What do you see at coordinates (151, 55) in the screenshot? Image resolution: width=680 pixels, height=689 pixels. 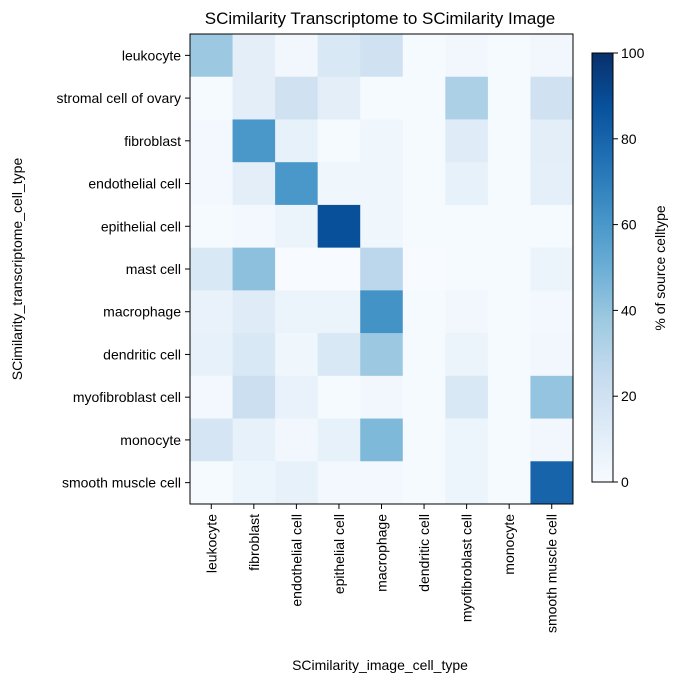 I see `y-tick-label: leukocyte` at bounding box center [151, 55].